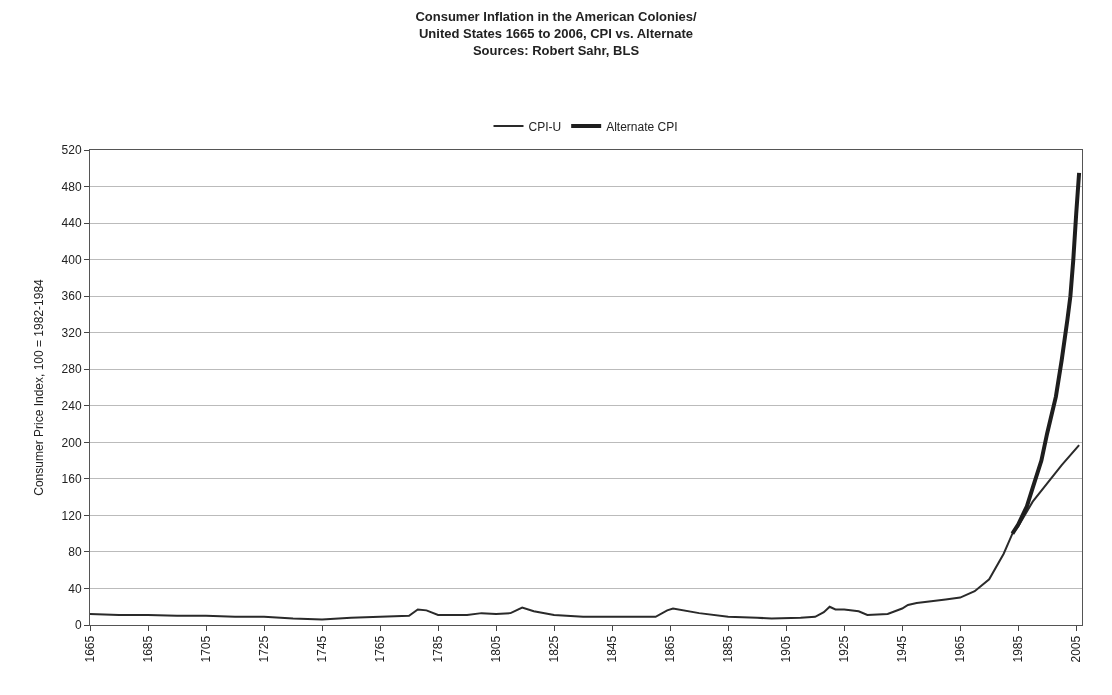 The height and width of the screenshot is (695, 1112). What do you see at coordinates (960, 649) in the screenshot?
I see `x-tick-label: 1965` at bounding box center [960, 649].